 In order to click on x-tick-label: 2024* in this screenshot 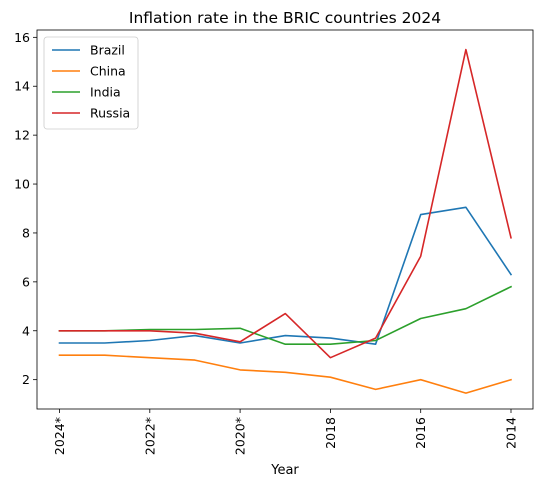, I will do `click(59, 436)`.